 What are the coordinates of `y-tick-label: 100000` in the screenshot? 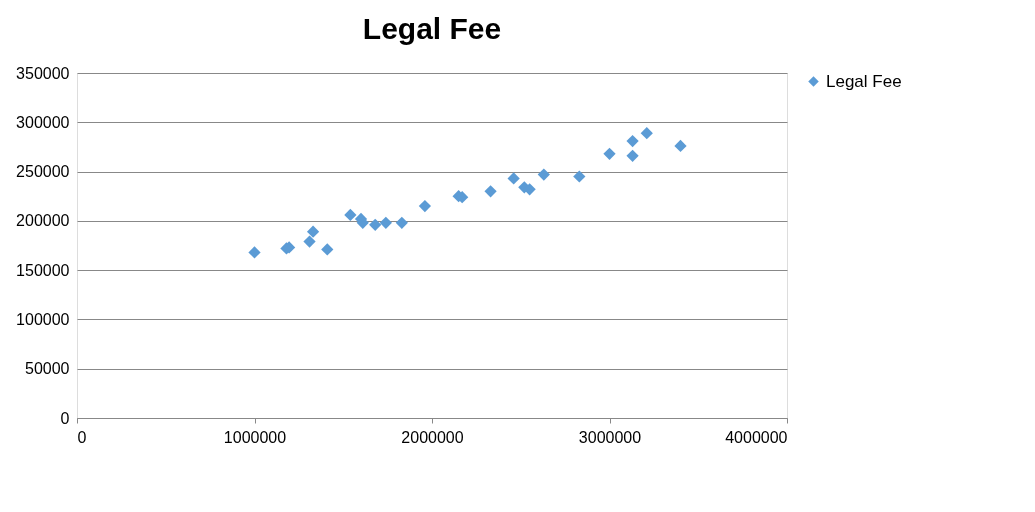 It's located at (43, 319).